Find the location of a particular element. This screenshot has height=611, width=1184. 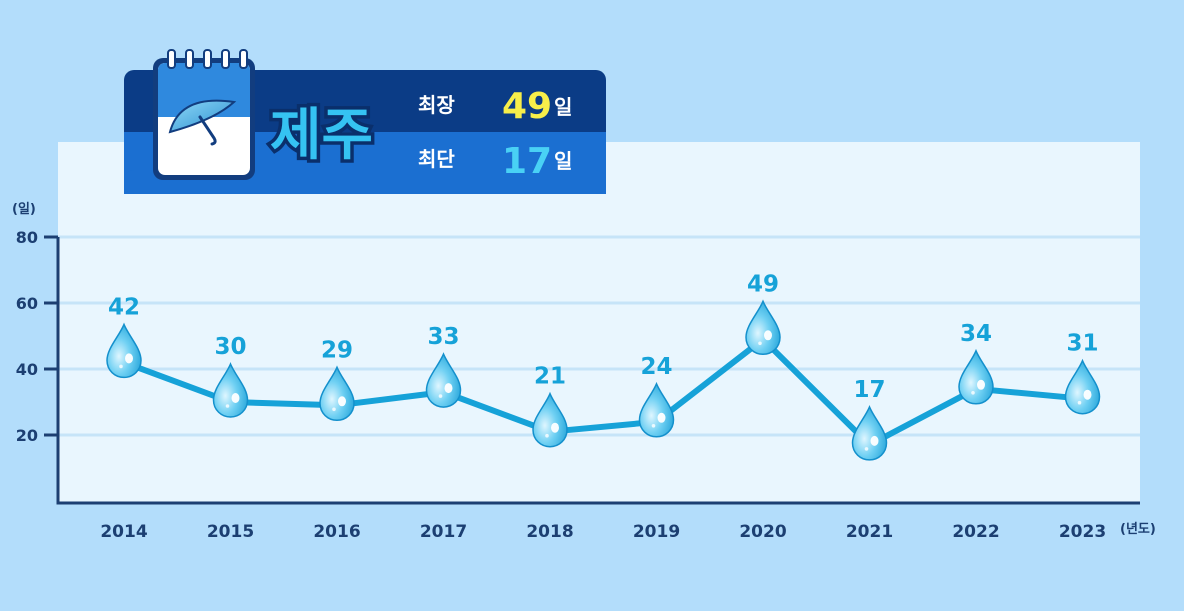

x-tick-label: 2014 is located at coordinates (123, 532).